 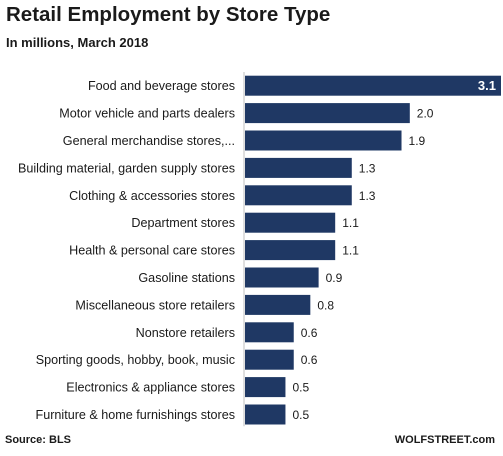 What do you see at coordinates (155, 305) in the screenshot?
I see `category-label: Miscellaneous store retailers` at bounding box center [155, 305].